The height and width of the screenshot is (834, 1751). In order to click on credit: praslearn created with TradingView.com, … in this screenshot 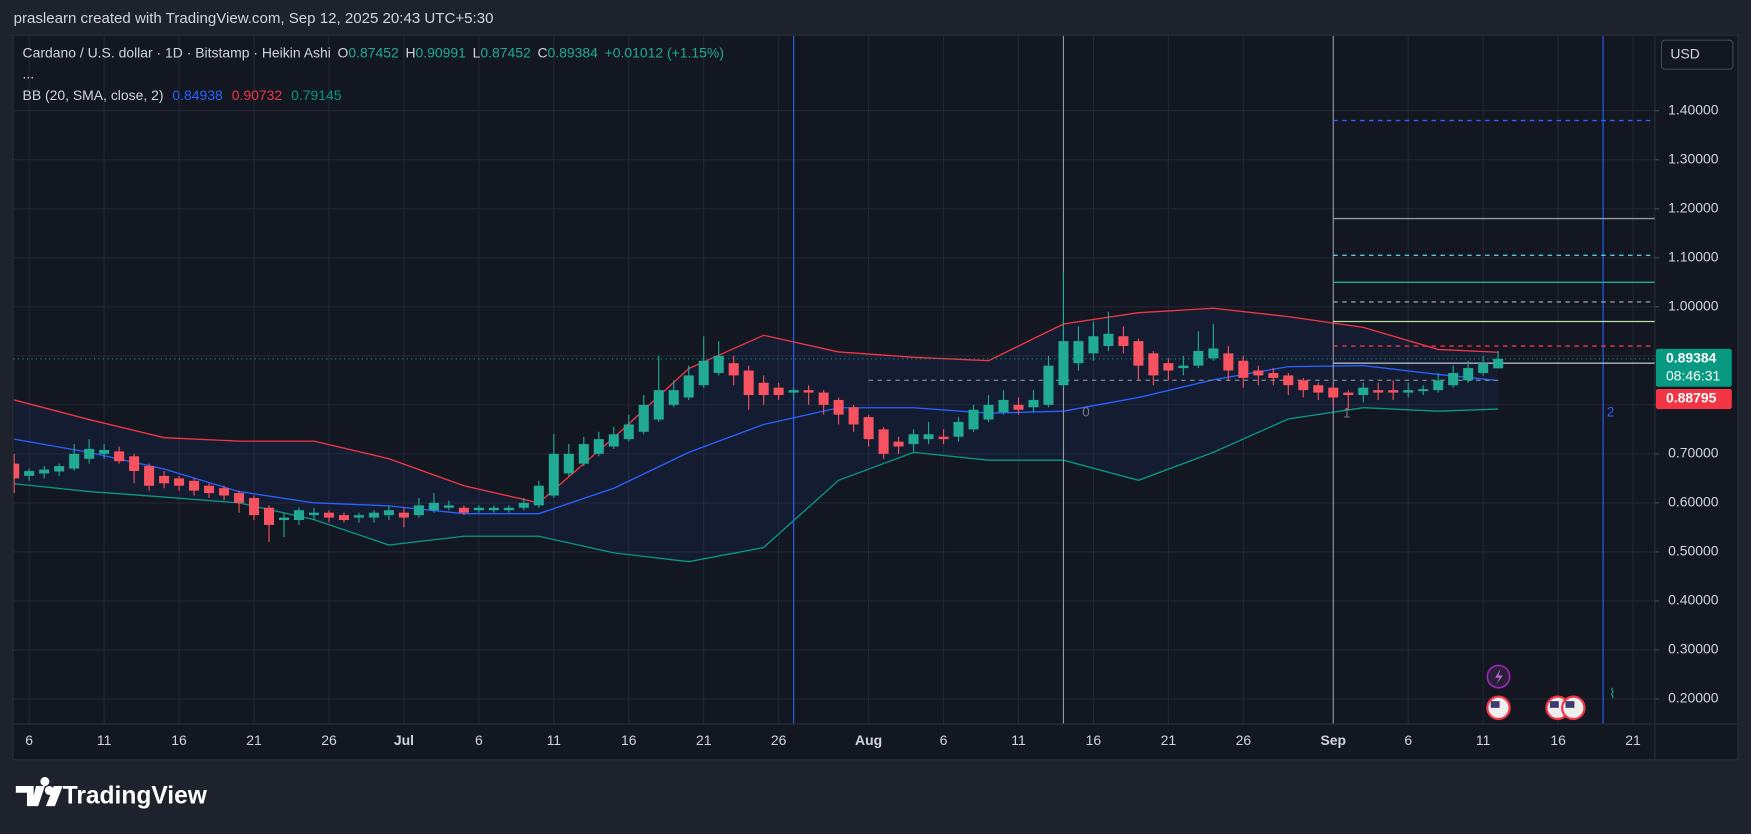, I will do `click(254, 18)`.